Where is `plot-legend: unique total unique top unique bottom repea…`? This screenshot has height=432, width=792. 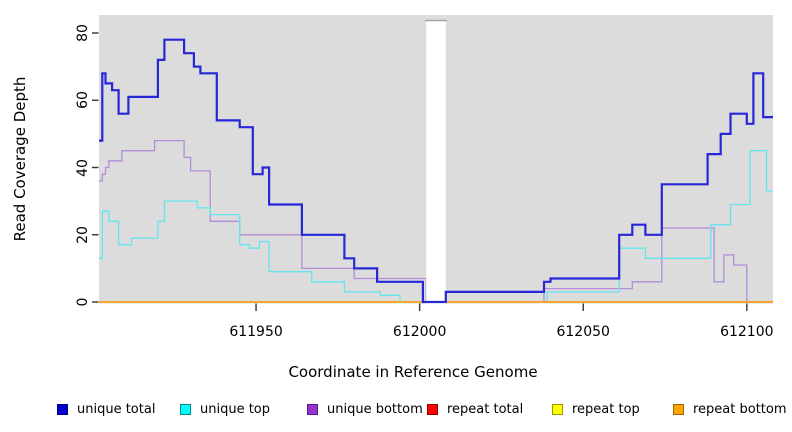
plot-legend: unique total unique top unique bottom repea… is located at coordinates (396, 409).